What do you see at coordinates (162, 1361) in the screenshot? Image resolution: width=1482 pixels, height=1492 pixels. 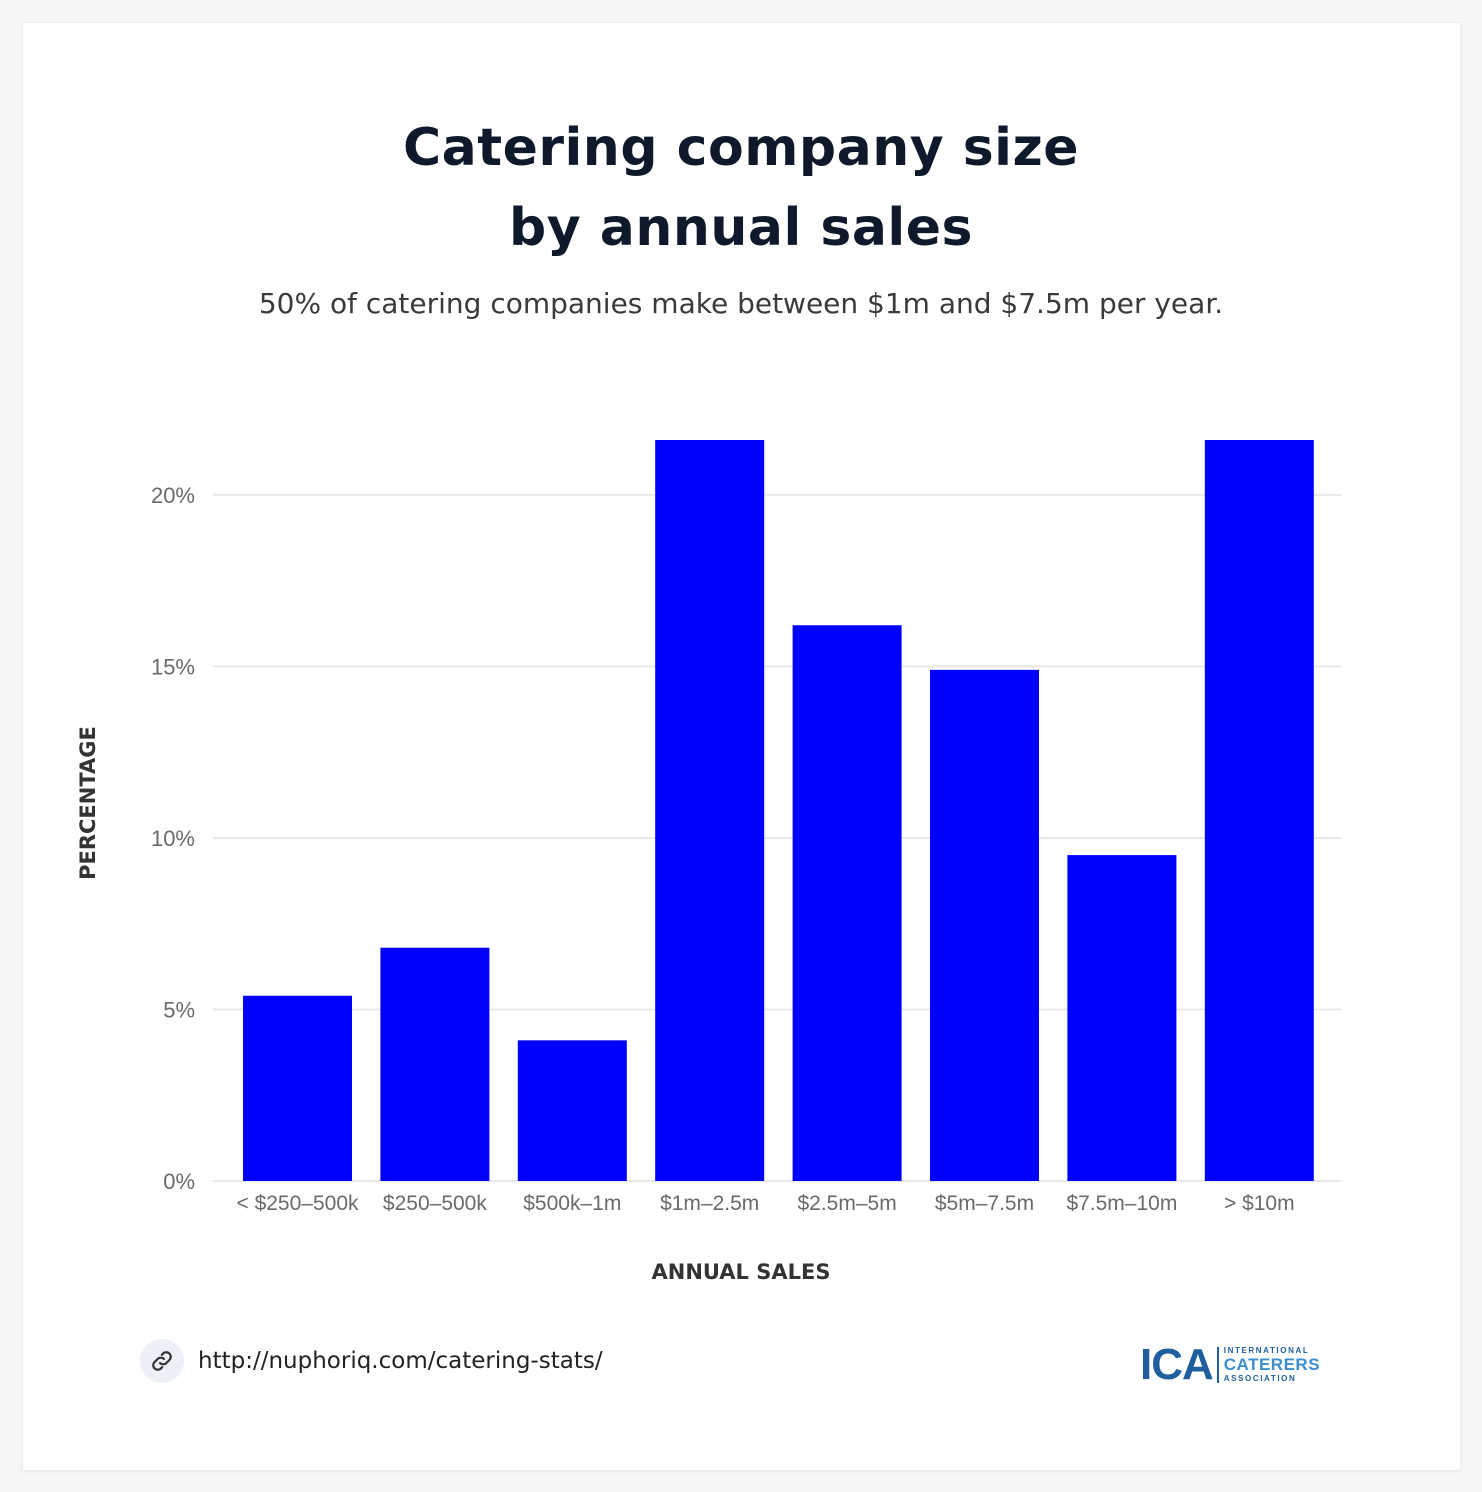 I see `link-icon` at bounding box center [162, 1361].